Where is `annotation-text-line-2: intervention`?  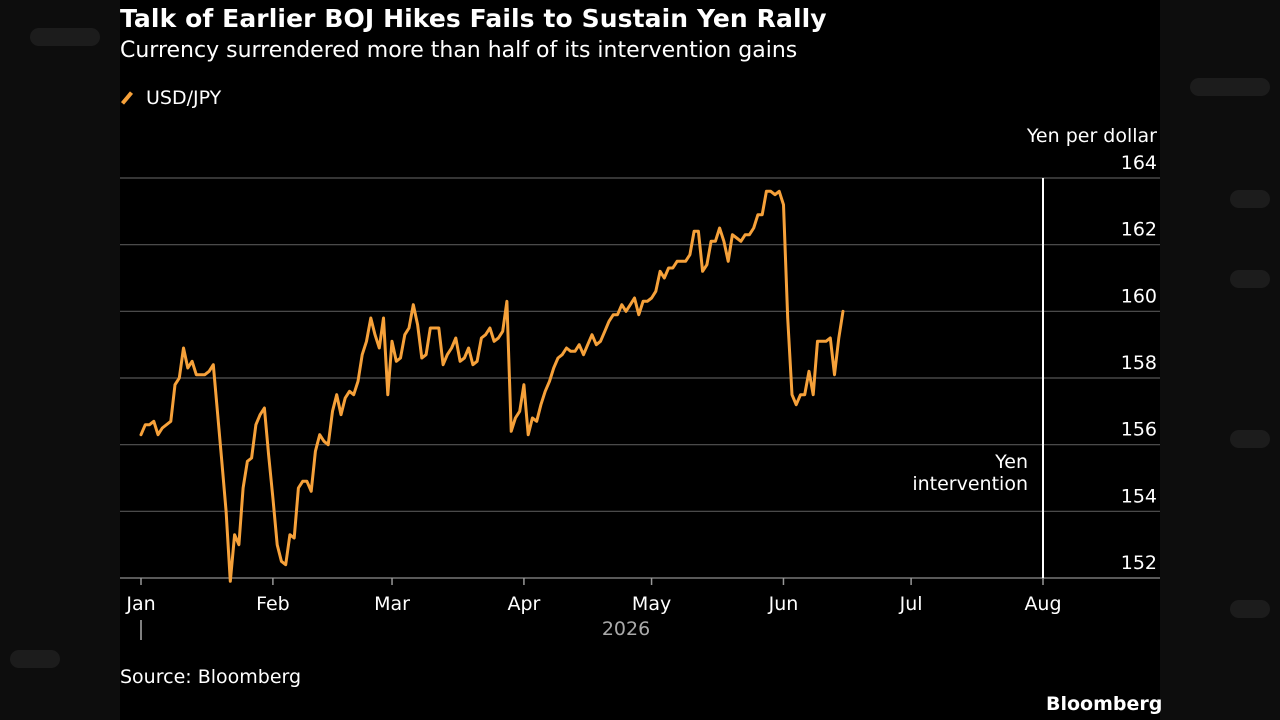
annotation-text-line-2: intervention is located at coordinates (970, 484).